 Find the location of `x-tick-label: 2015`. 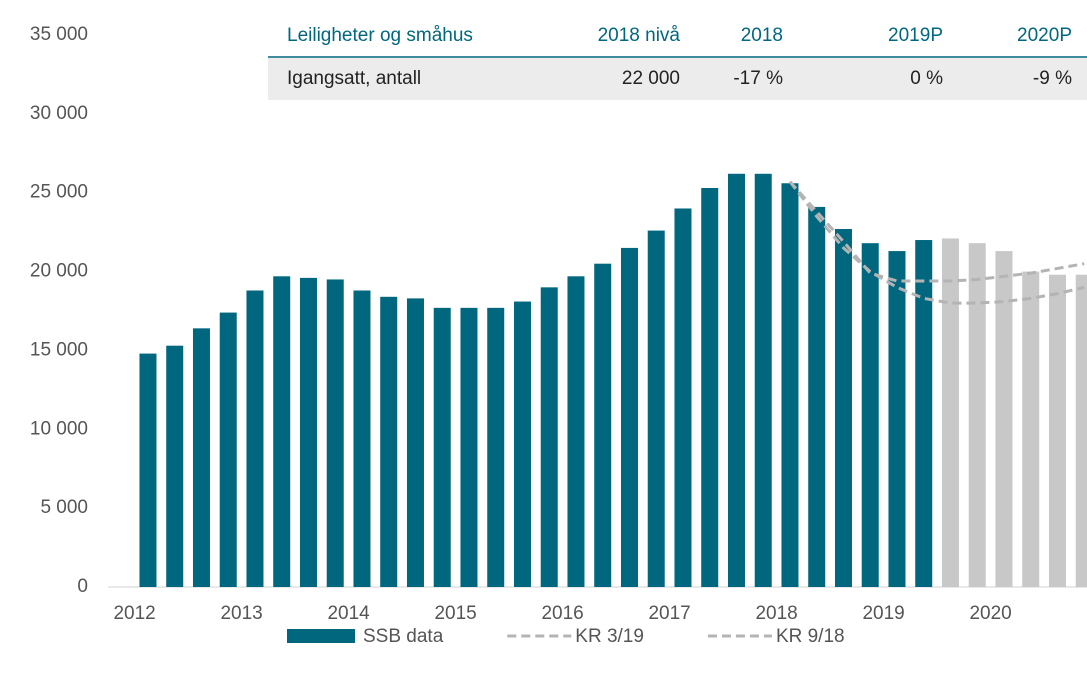

x-tick-label: 2015 is located at coordinates (455, 613).